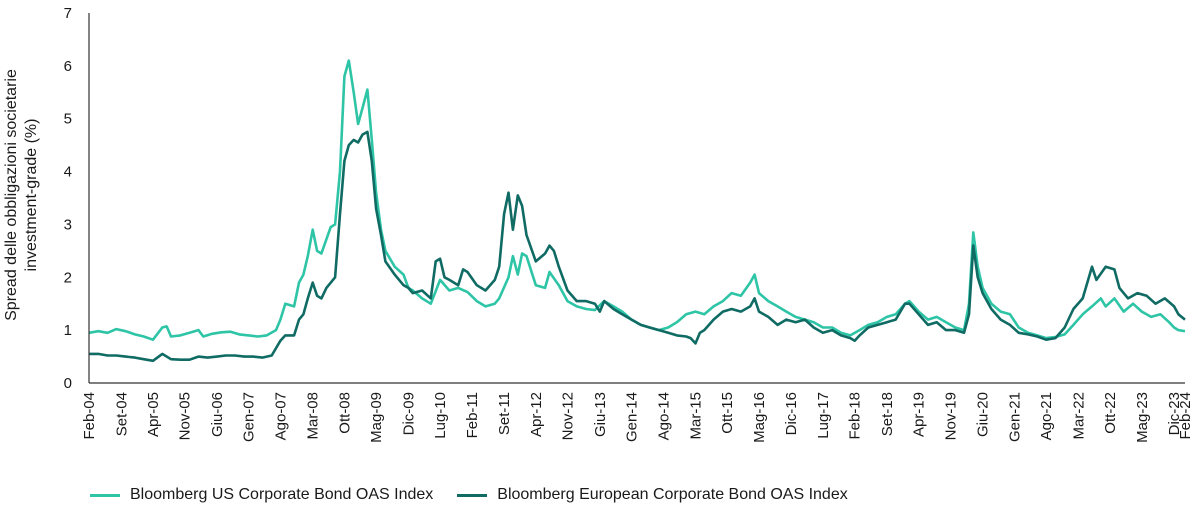  What do you see at coordinates (249, 417) in the screenshot?
I see `x-tick-label: Gen-07` at bounding box center [249, 417].